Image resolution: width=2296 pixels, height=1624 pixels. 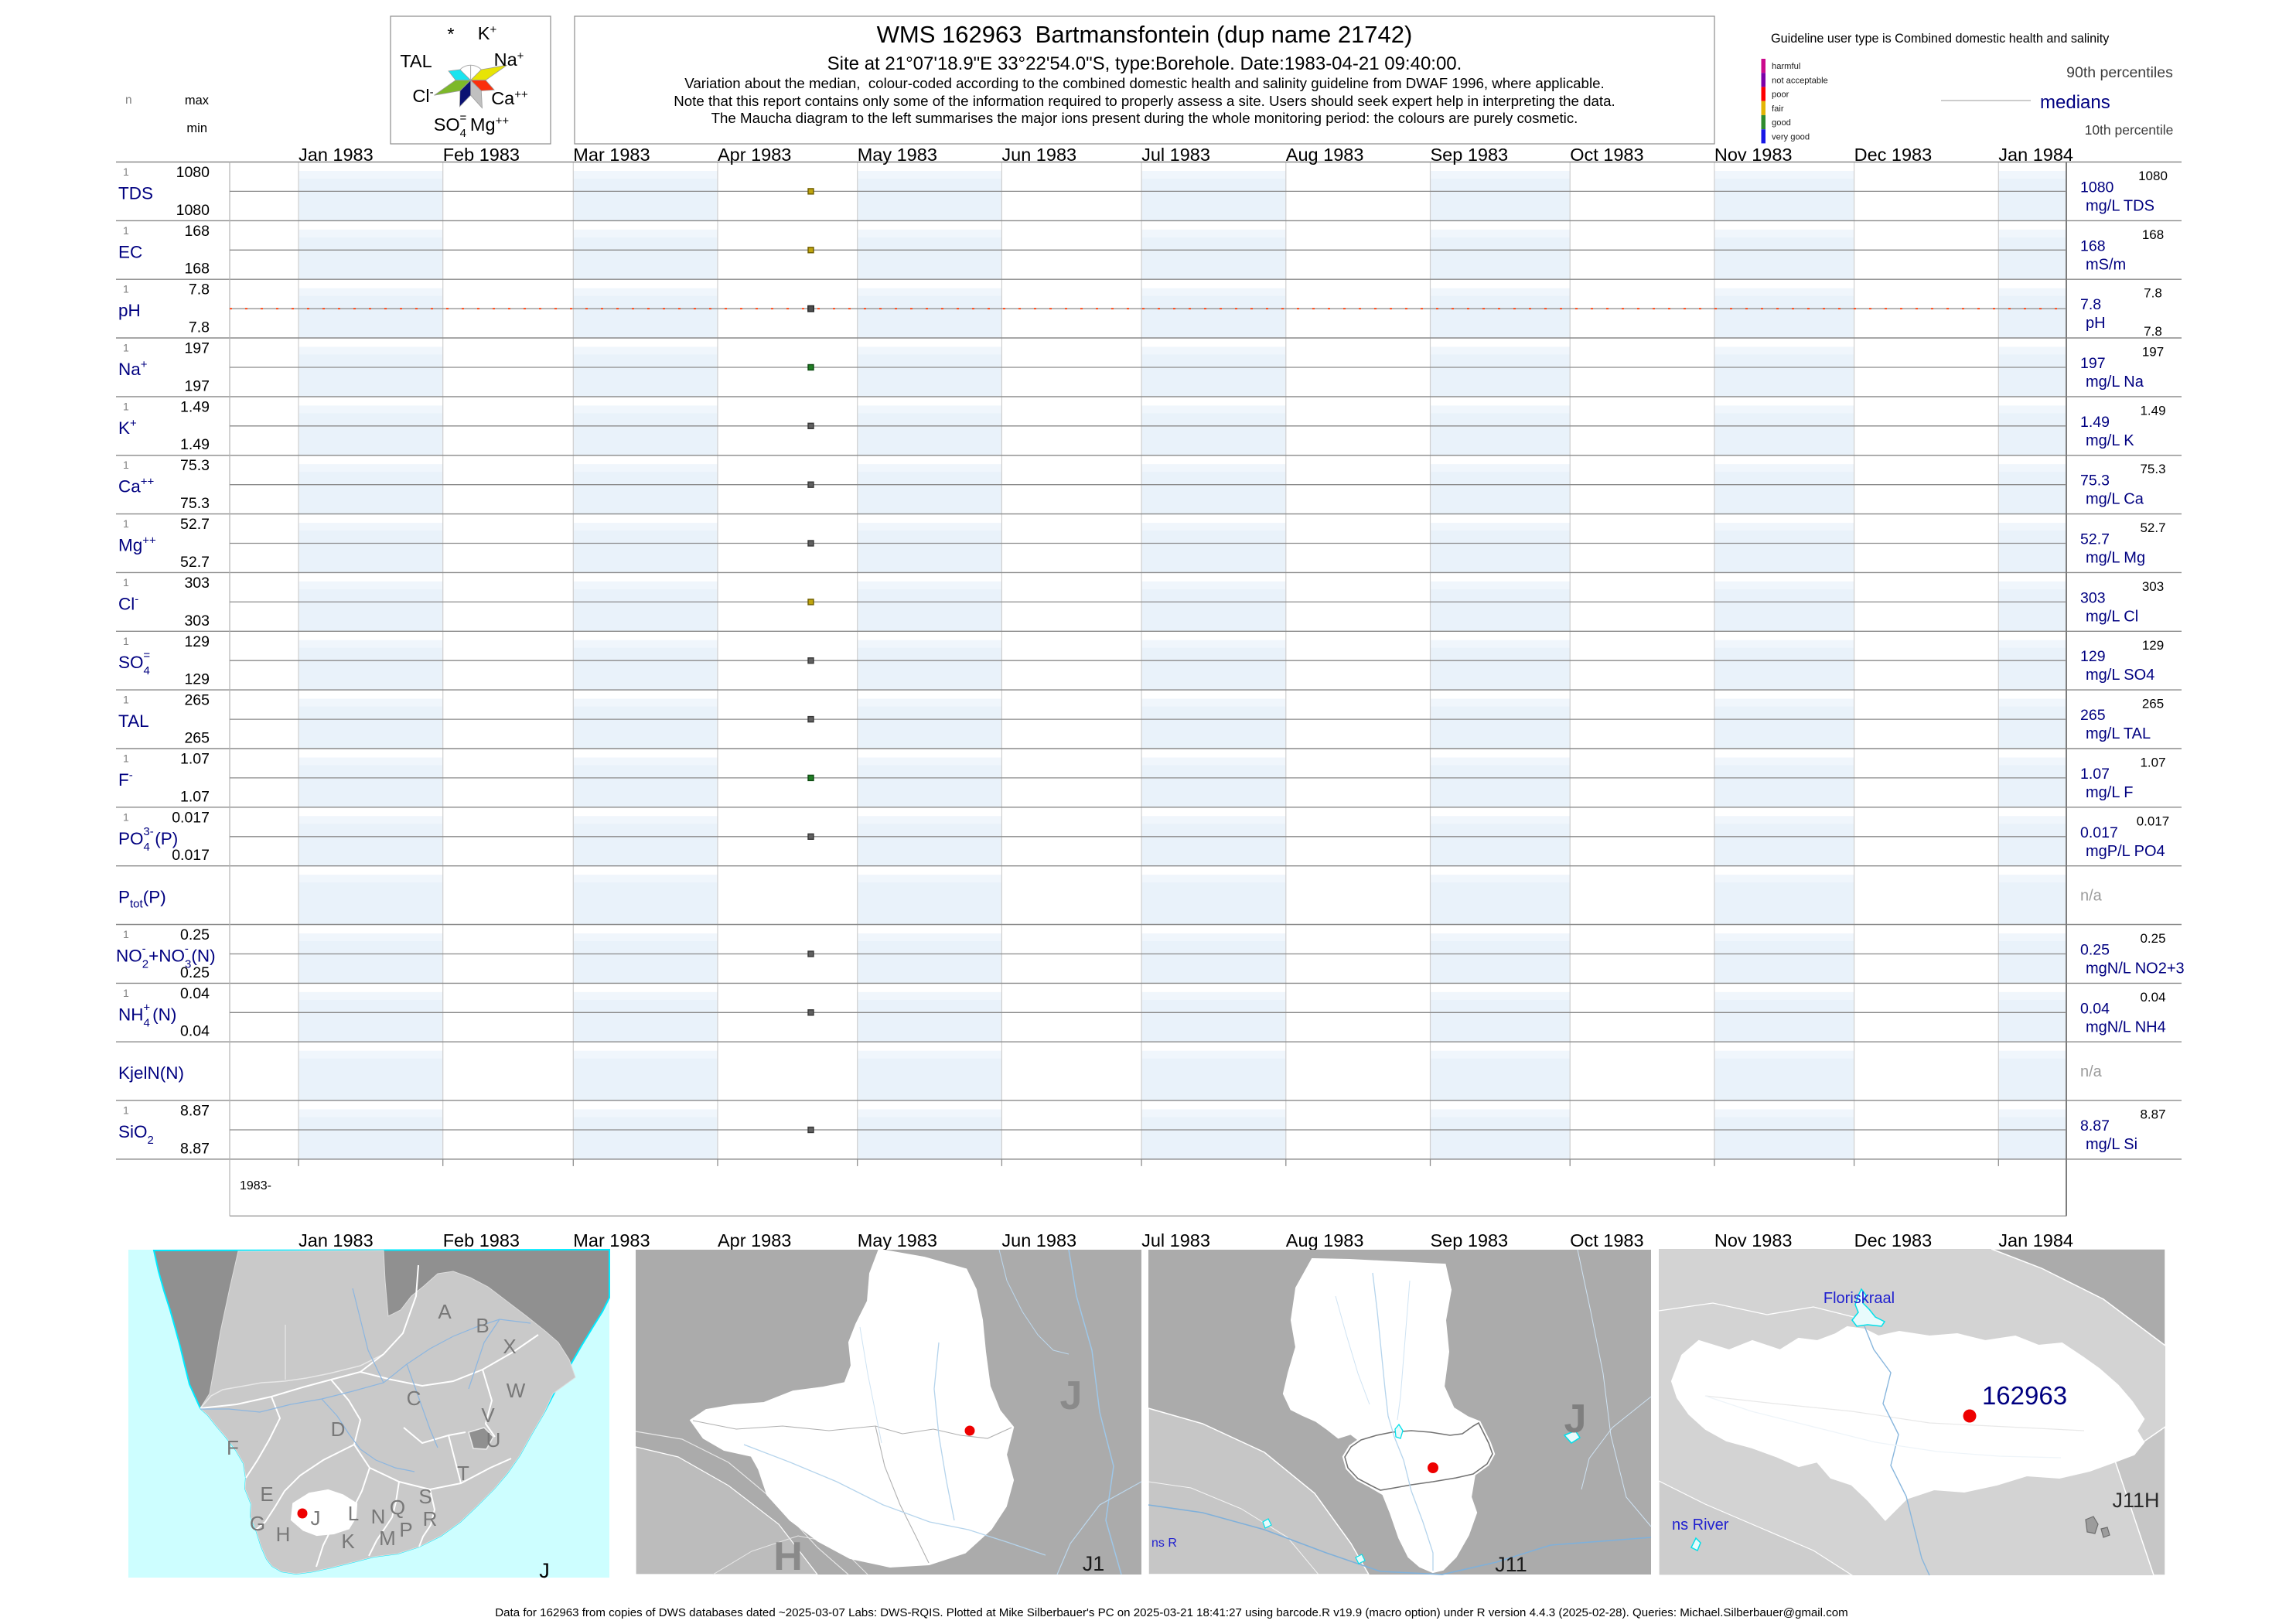 What do you see at coordinates (2095, 481) in the screenshot?
I see `svg-text: 75.3` at bounding box center [2095, 481].